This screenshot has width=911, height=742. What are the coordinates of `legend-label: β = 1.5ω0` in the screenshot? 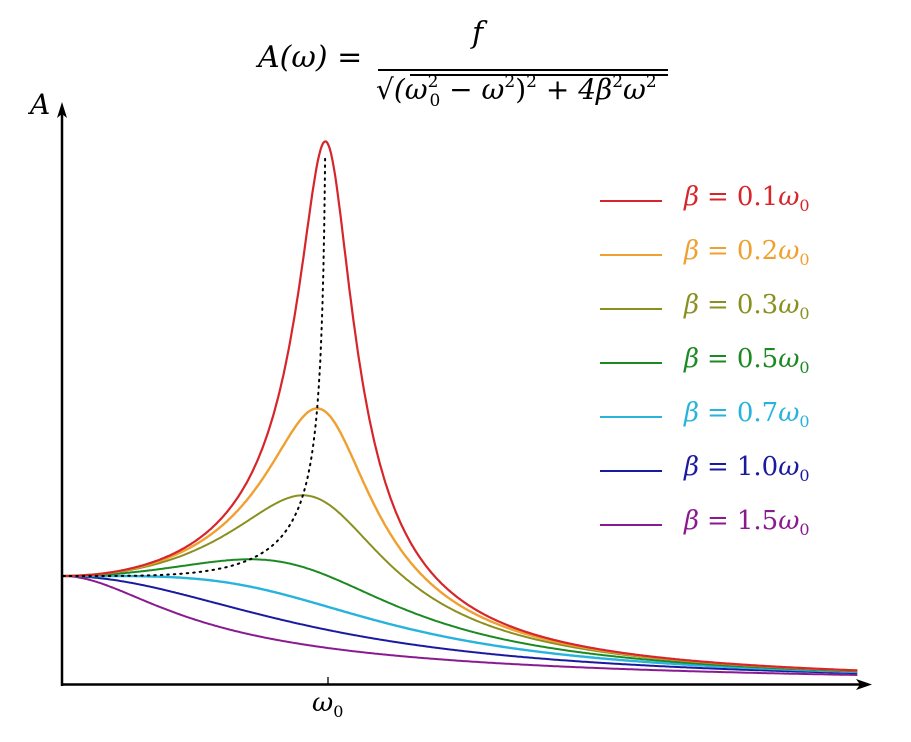 It's located at (747, 523).